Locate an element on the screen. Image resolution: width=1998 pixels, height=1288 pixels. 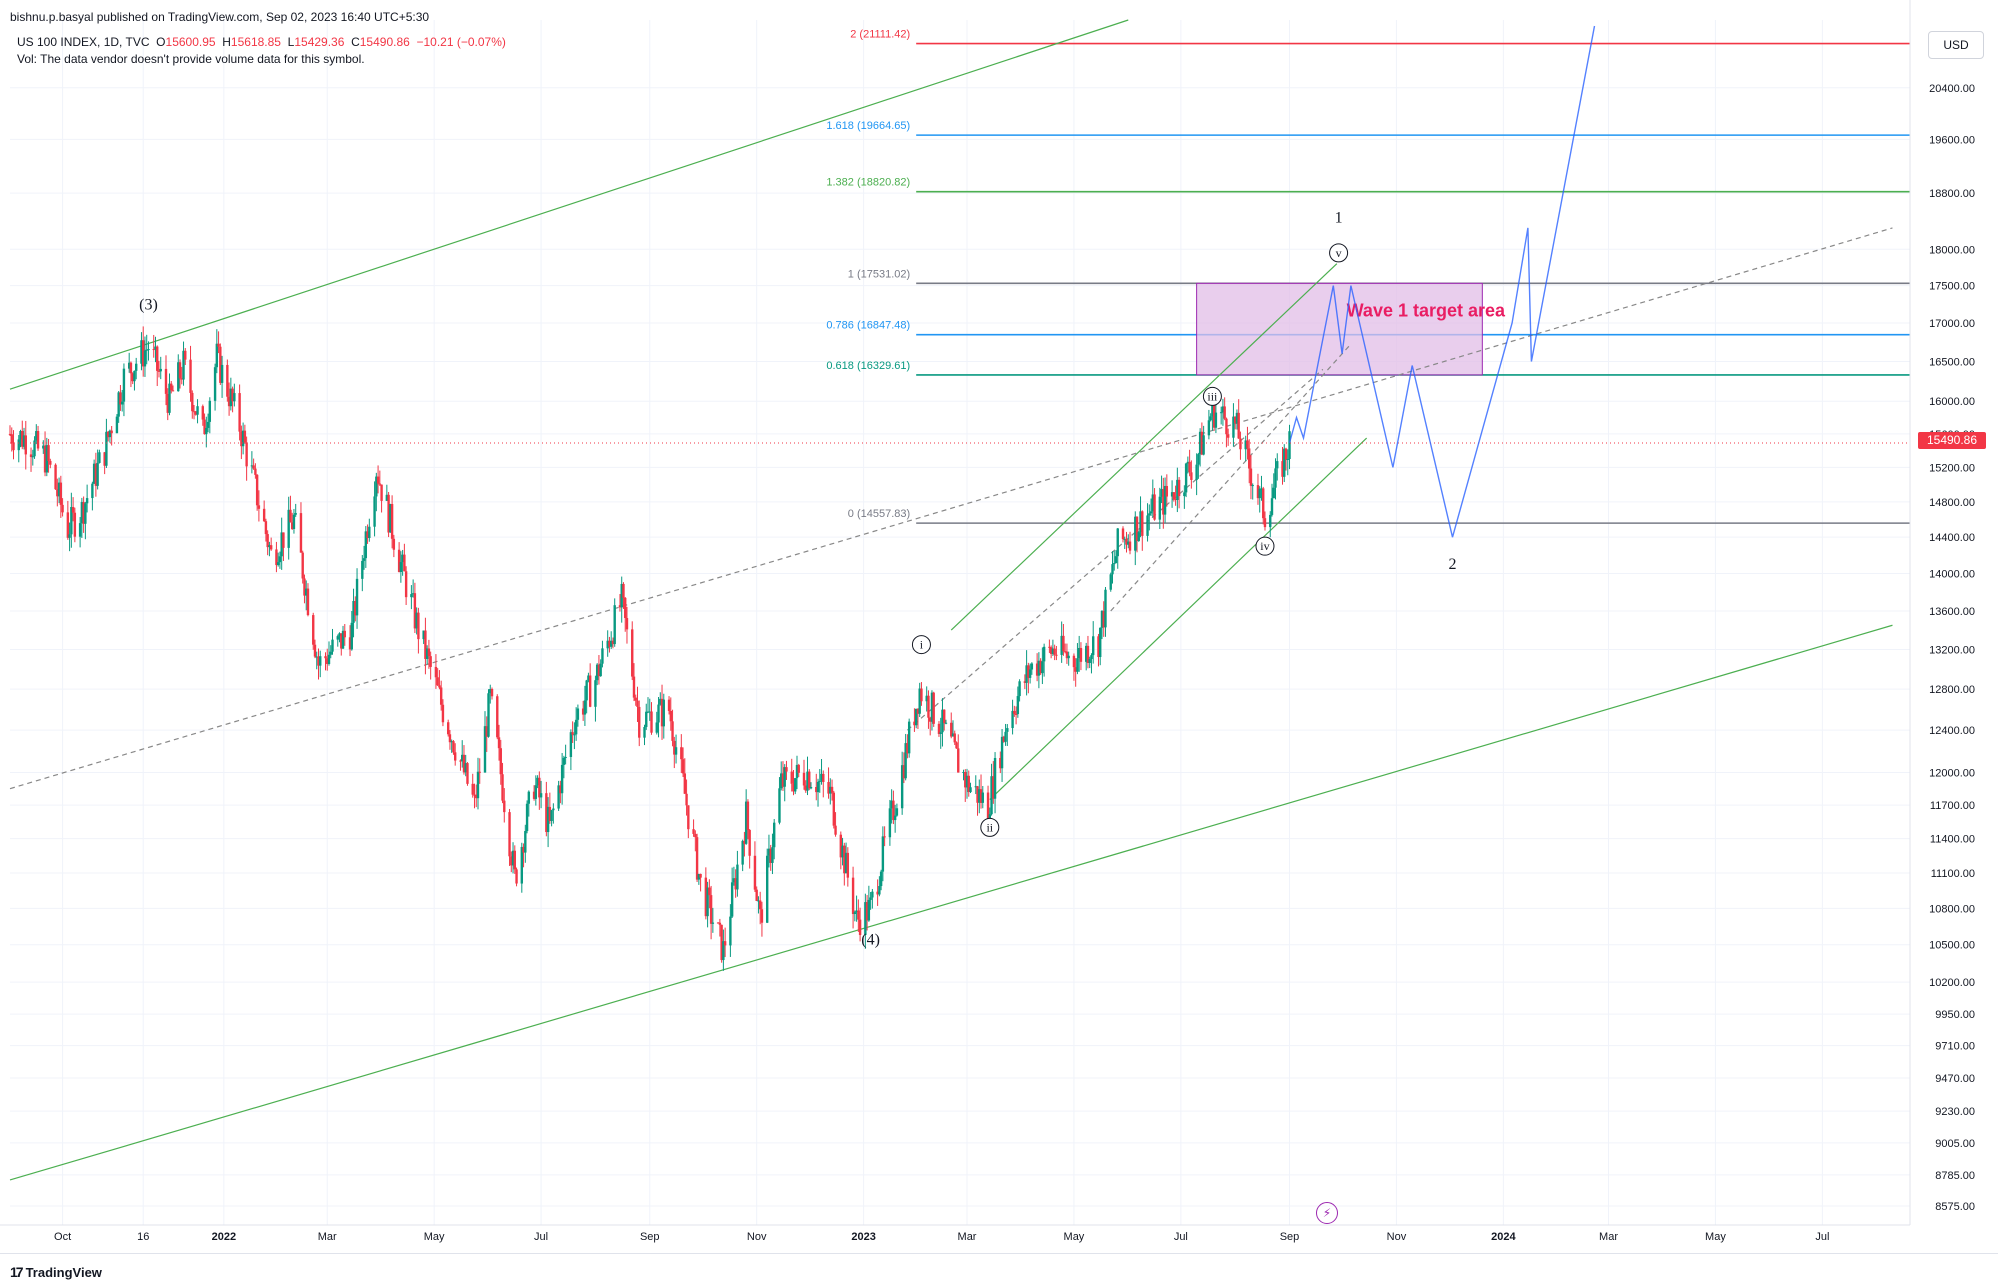
time-axis-tick-label: Oct is located at coordinates (62, 1237).